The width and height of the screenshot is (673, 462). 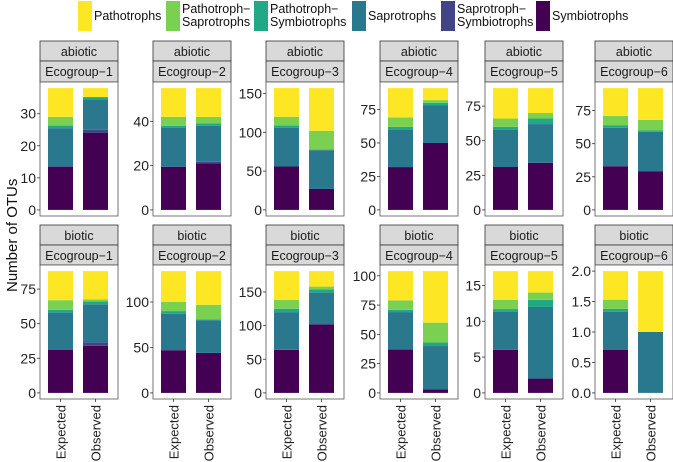 What do you see at coordinates (95, 344) in the screenshot?
I see `bar-segment-observed-saprotroph-symbiotrophs` at bounding box center [95, 344].